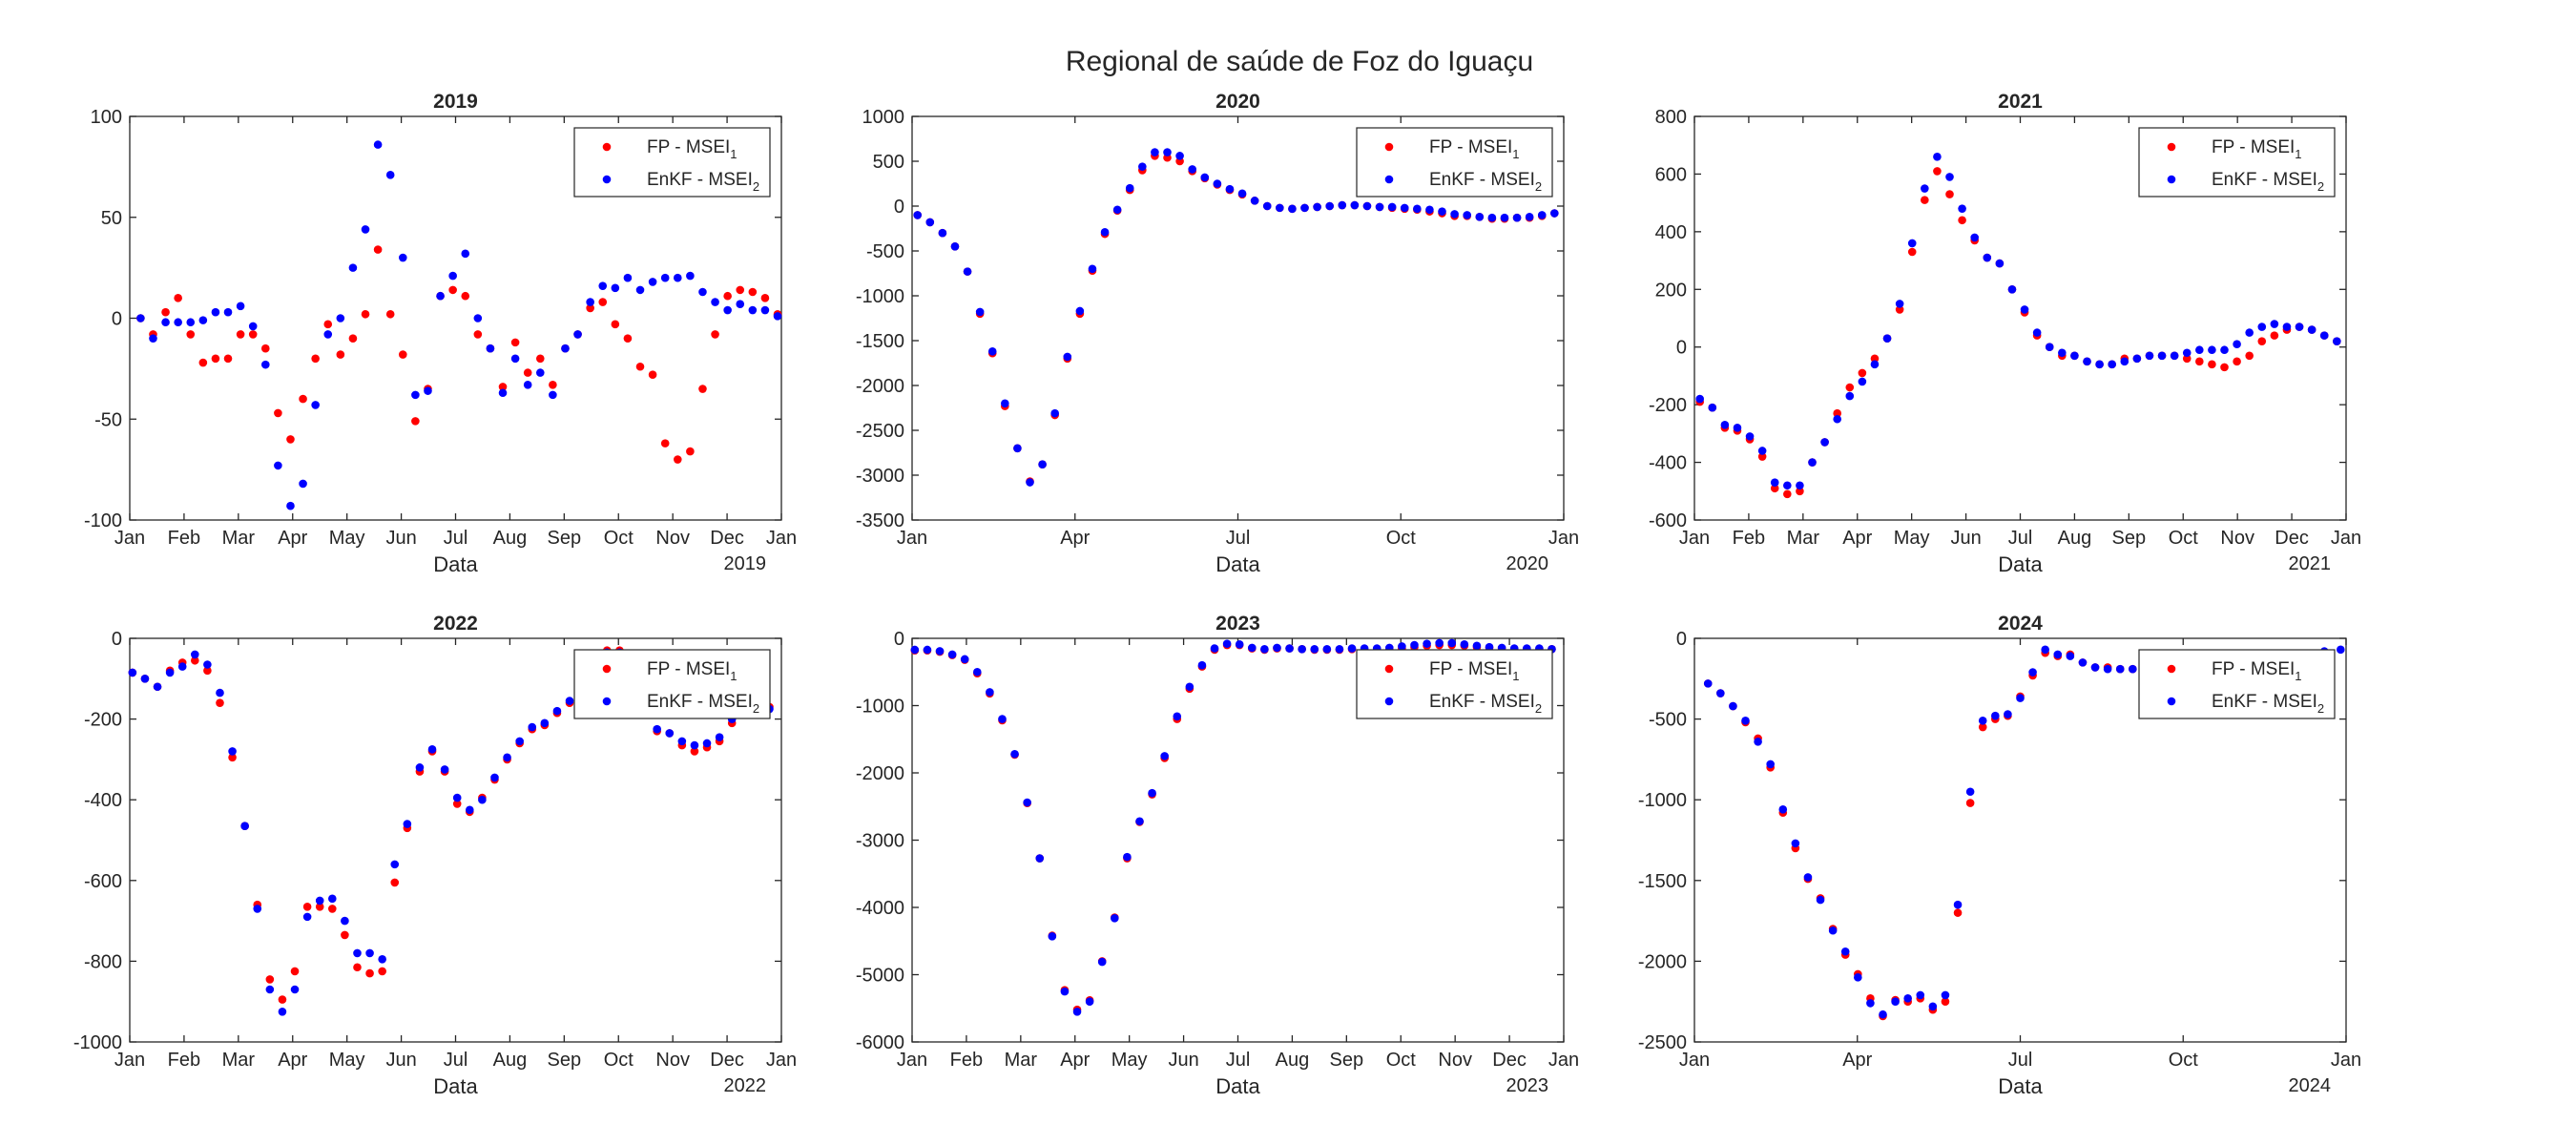  I want to click on legend-label: EnKF - MSEI2, so click(703, 182).